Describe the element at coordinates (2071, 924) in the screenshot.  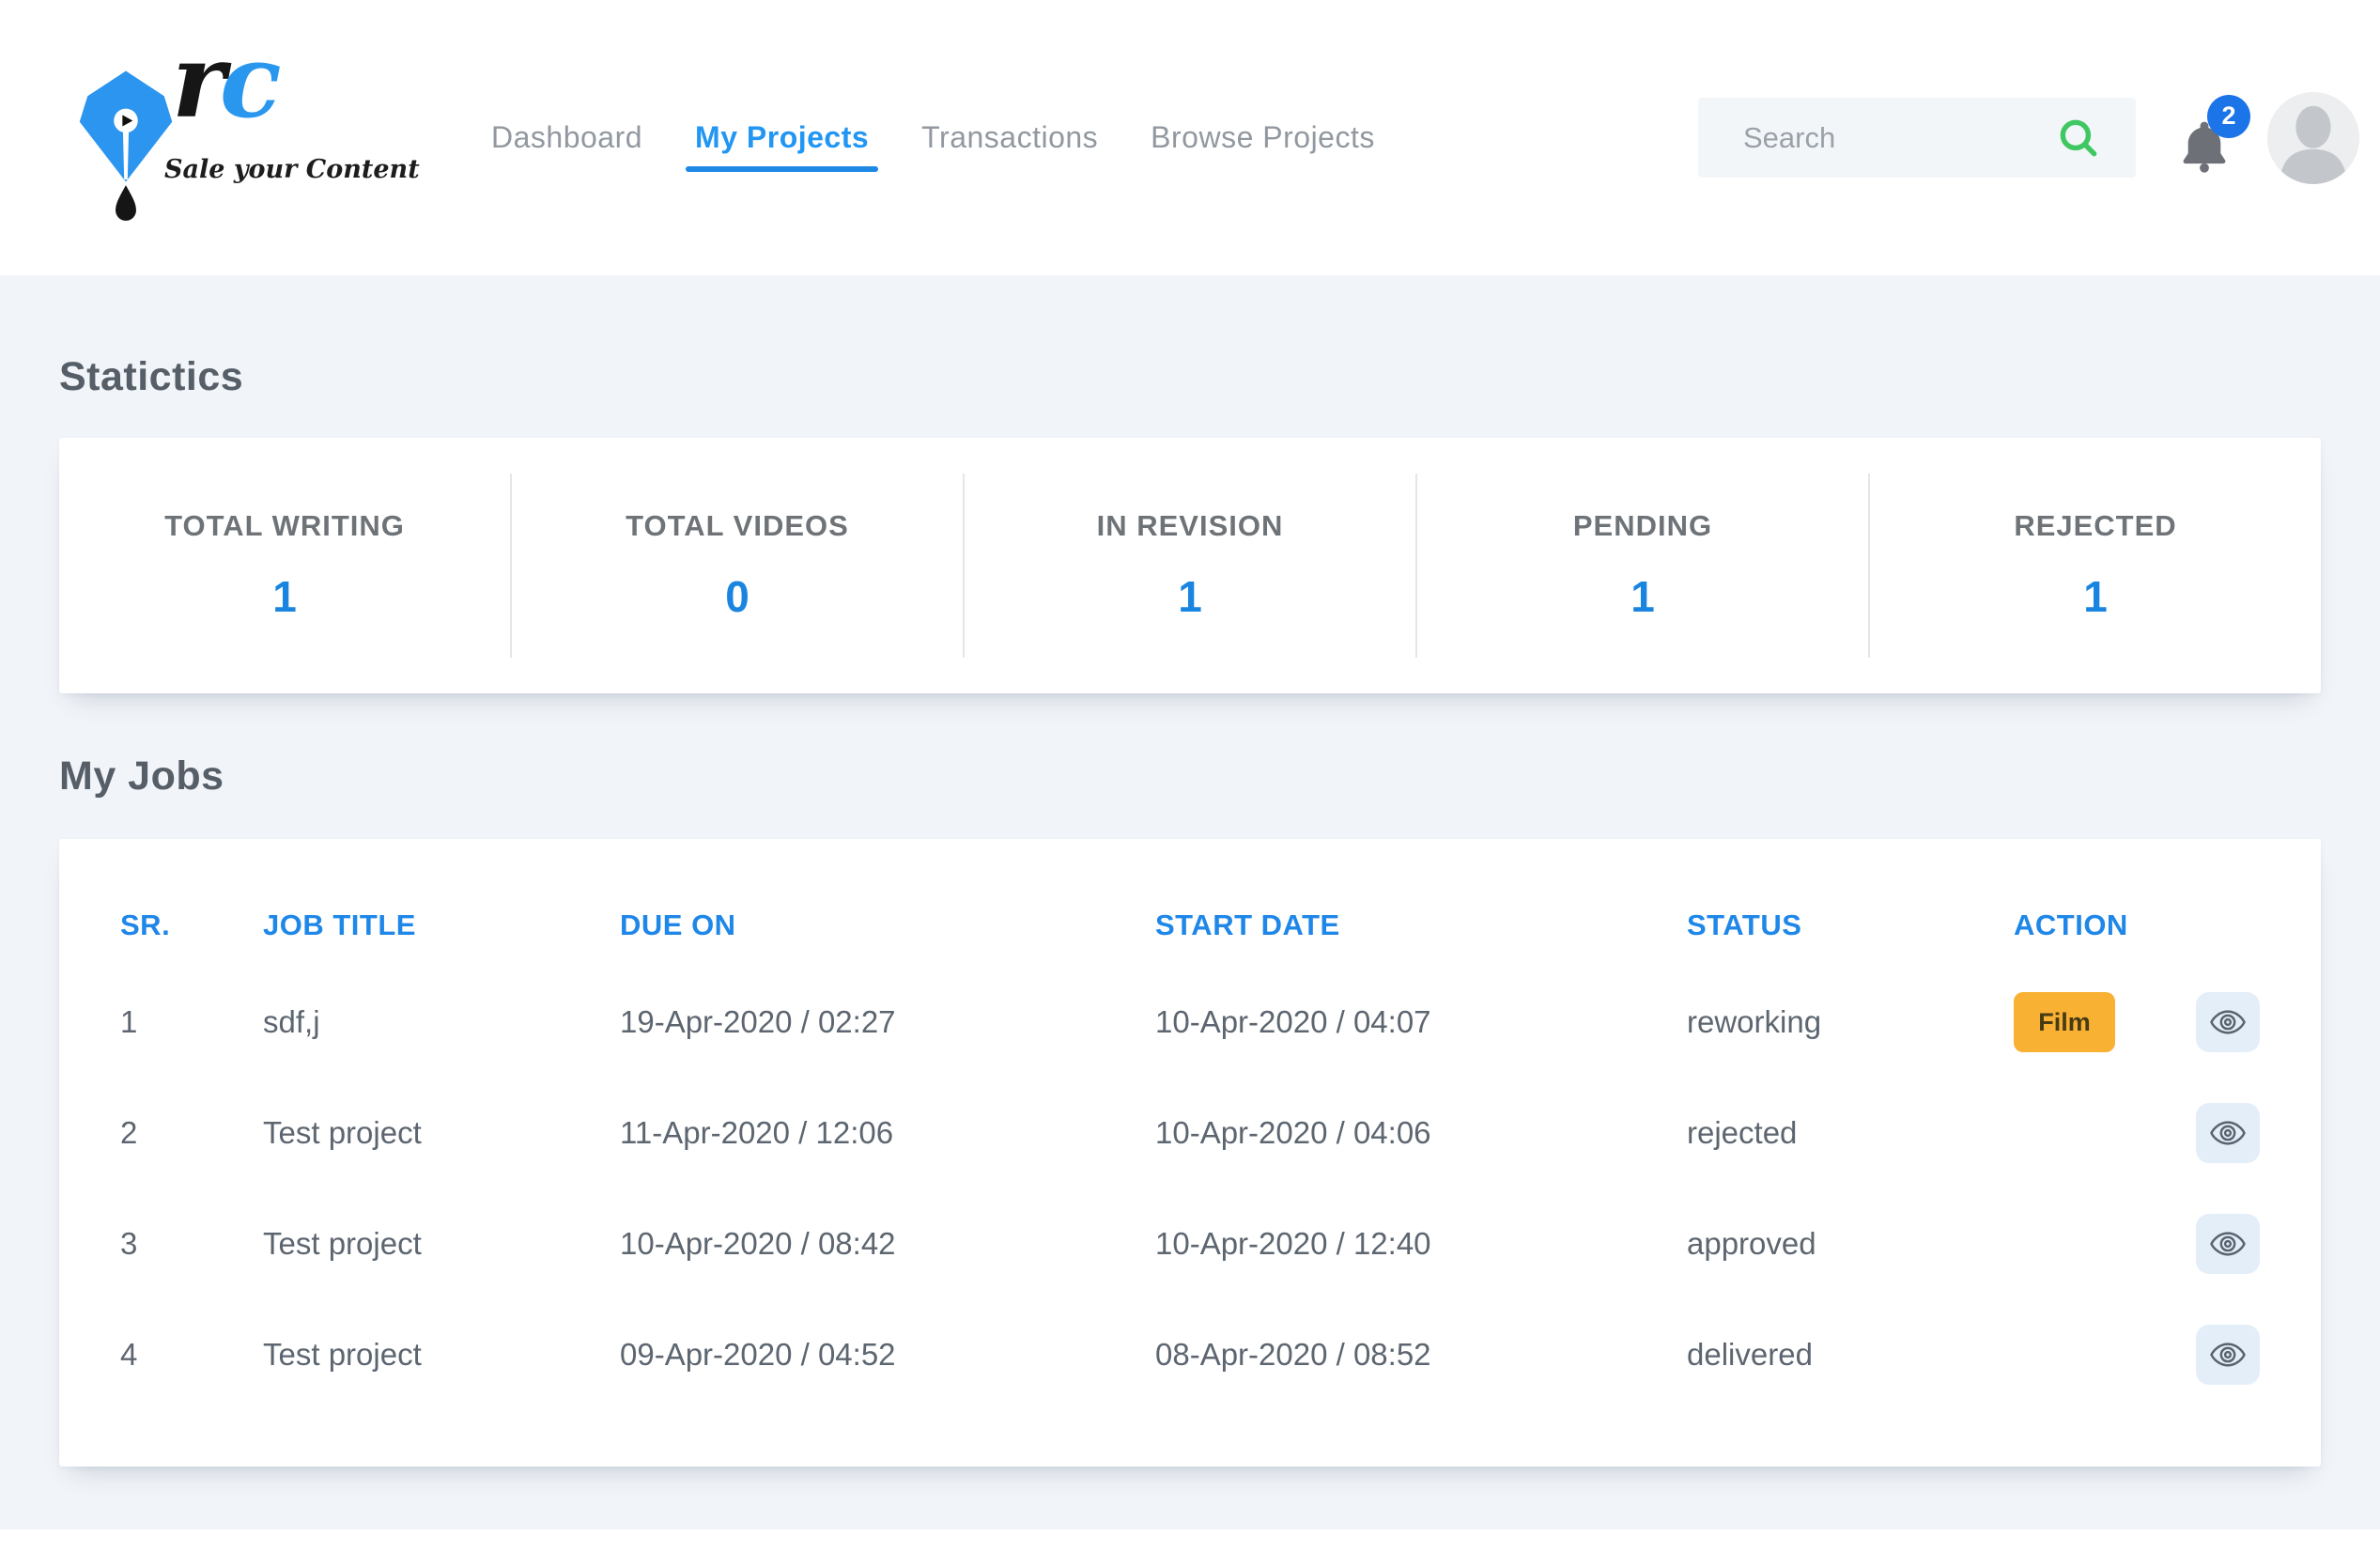
I see `col-header-action: ACTION` at that location.